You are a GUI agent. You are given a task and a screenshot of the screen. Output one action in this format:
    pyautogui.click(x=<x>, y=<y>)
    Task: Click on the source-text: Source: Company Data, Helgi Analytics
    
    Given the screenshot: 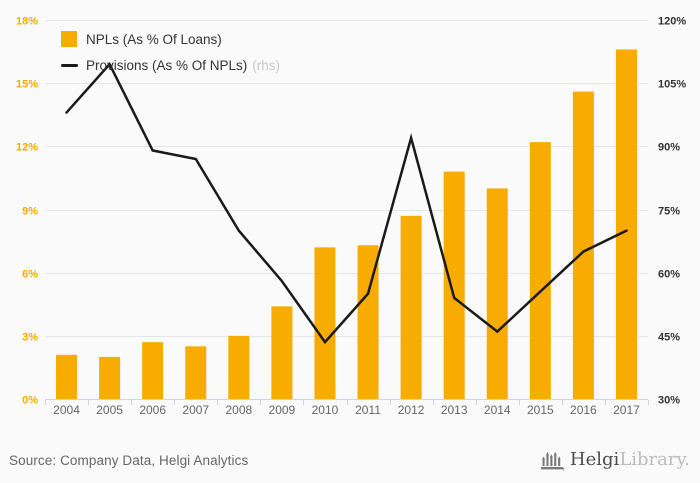 What is the action you would take?
    pyautogui.click(x=129, y=460)
    